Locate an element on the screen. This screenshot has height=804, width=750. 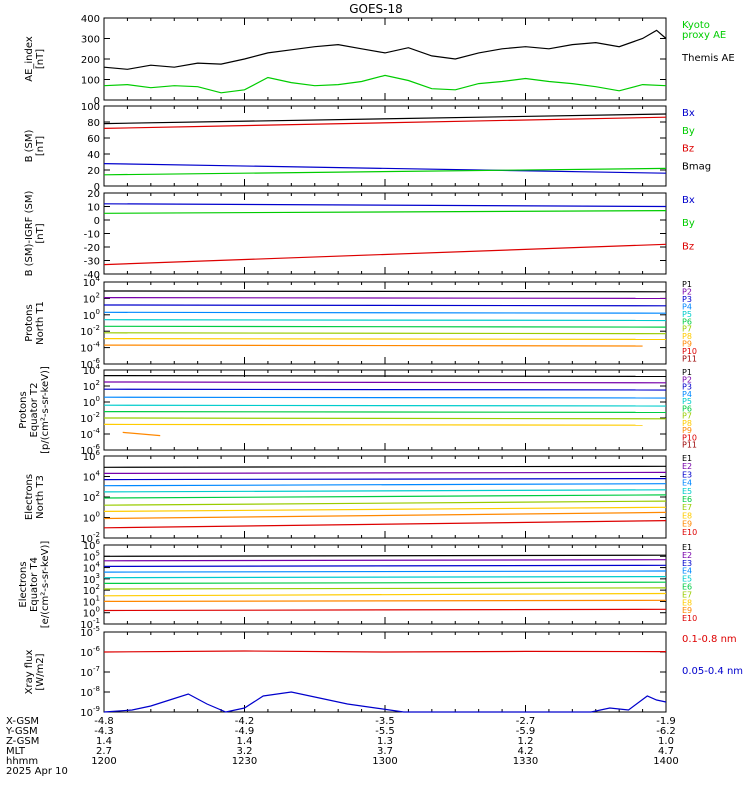
y-axis-label: Equator T2 is located at coordinates (34, 410).